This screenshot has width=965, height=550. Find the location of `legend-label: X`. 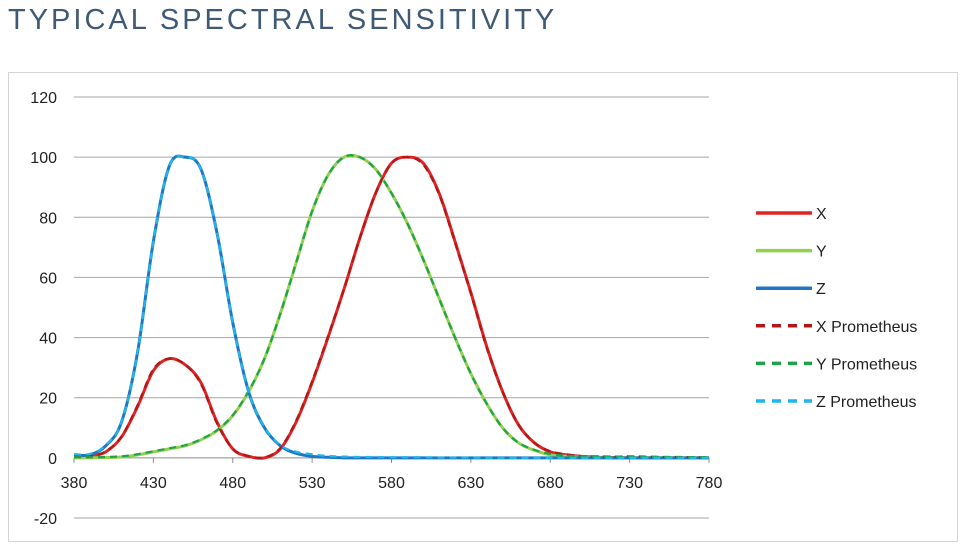

legend-label: X is located at coordinates (821, 214).